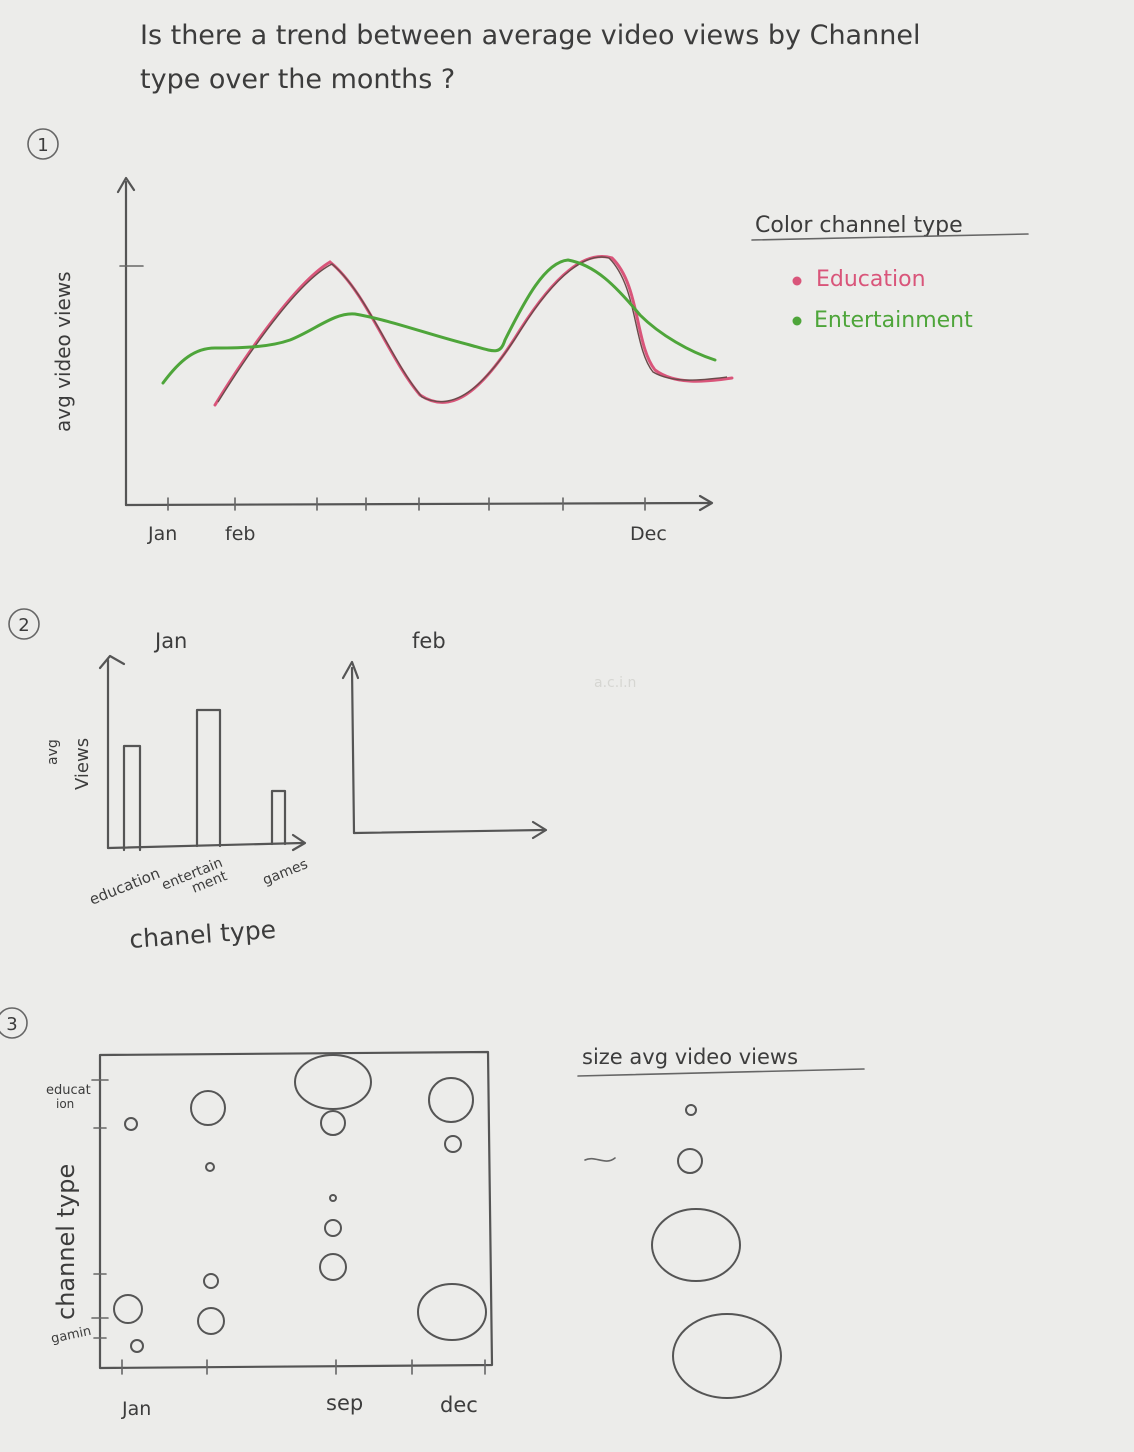 This screenshot has height=1452, width=1134. I want to click on education-pencil-trace, so click(472, 329).